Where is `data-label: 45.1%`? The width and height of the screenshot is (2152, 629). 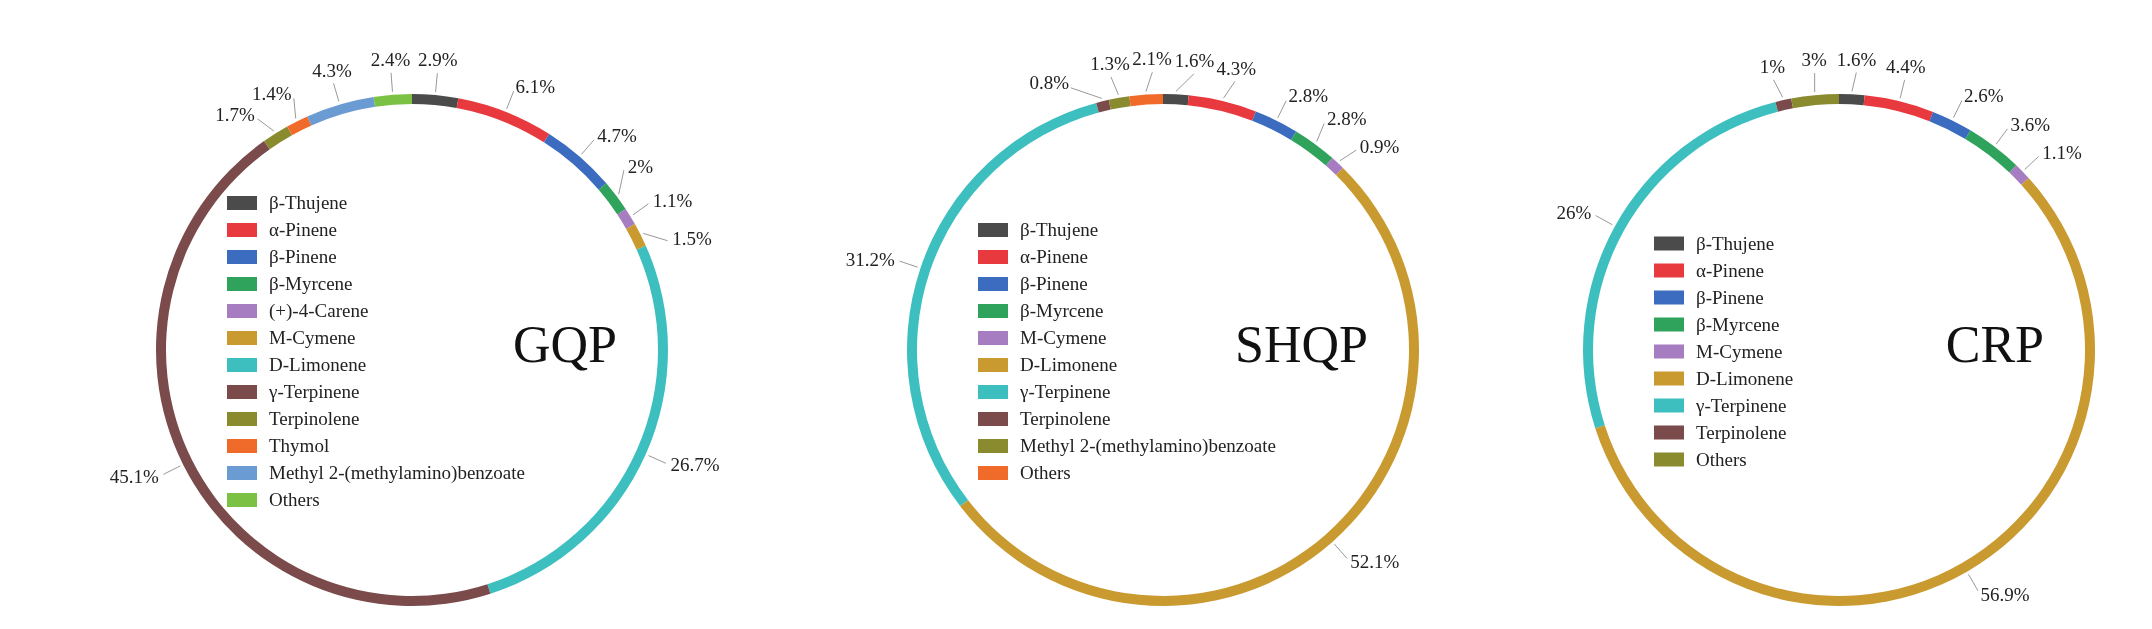
data-label: 45.1% is located at coordinates (134, 476).